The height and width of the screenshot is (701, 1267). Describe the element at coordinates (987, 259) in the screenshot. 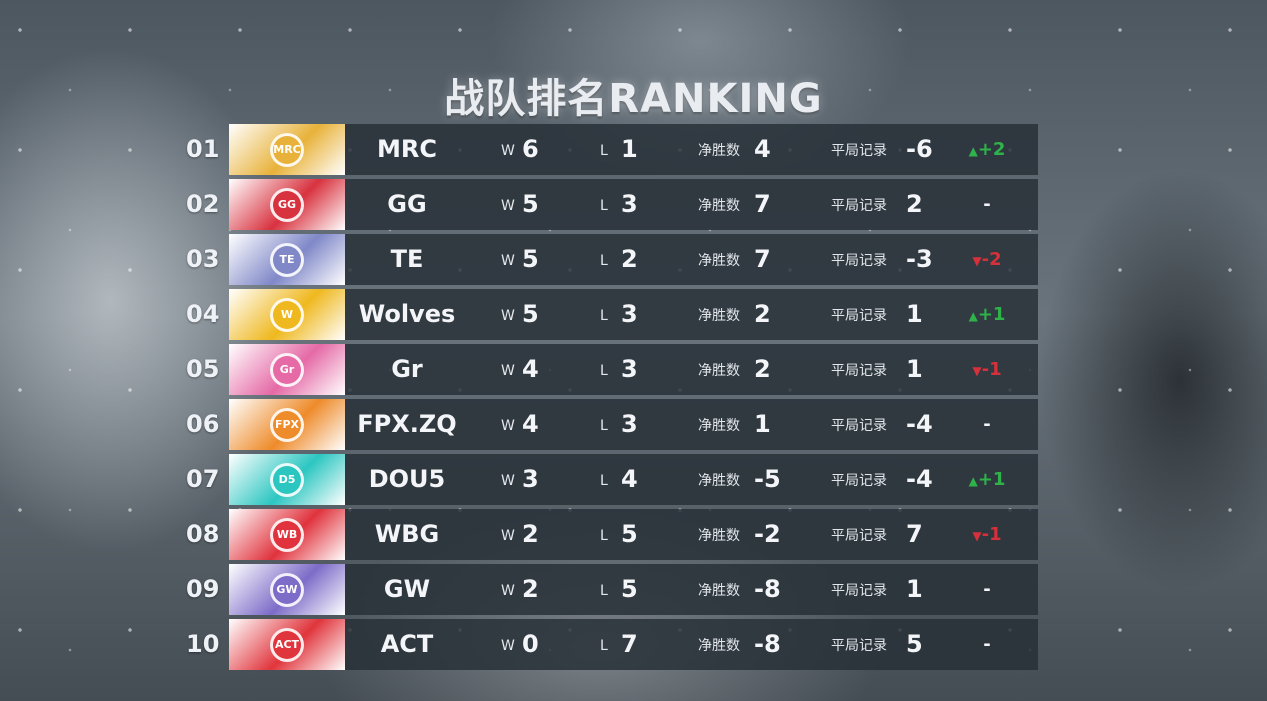

I see `rank-change: ▼-2` at that location.